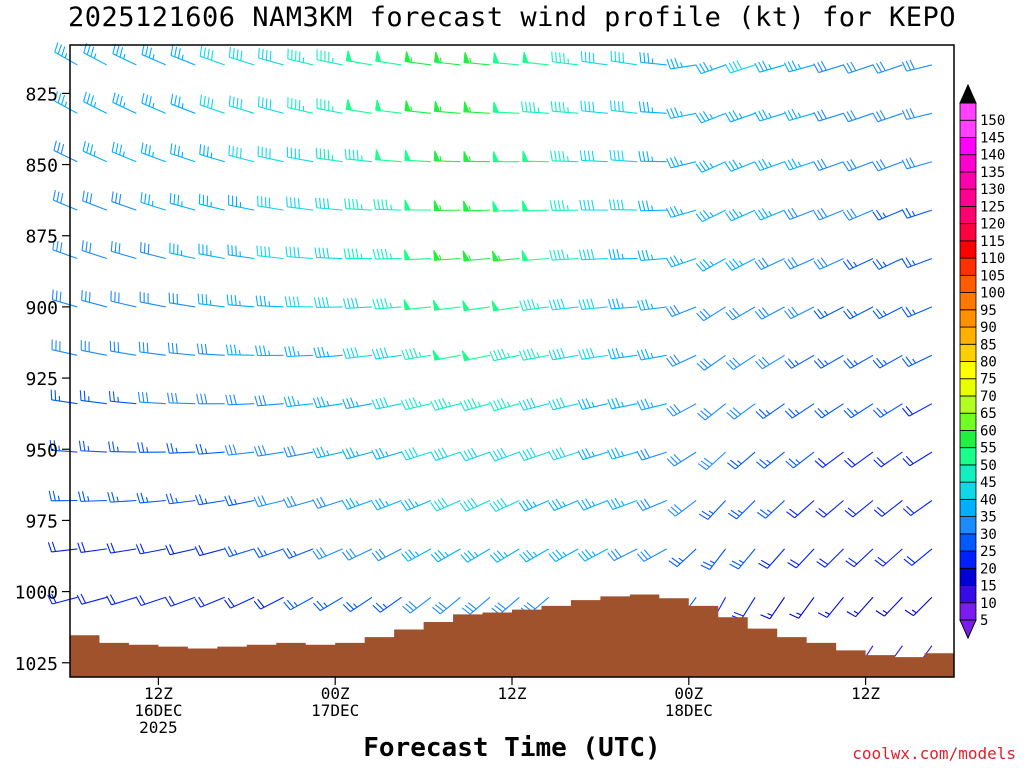  What do you see at coordinates (466, 206) in the screenshot?
I see `barb-pennant` at bounding box center [466, 206].